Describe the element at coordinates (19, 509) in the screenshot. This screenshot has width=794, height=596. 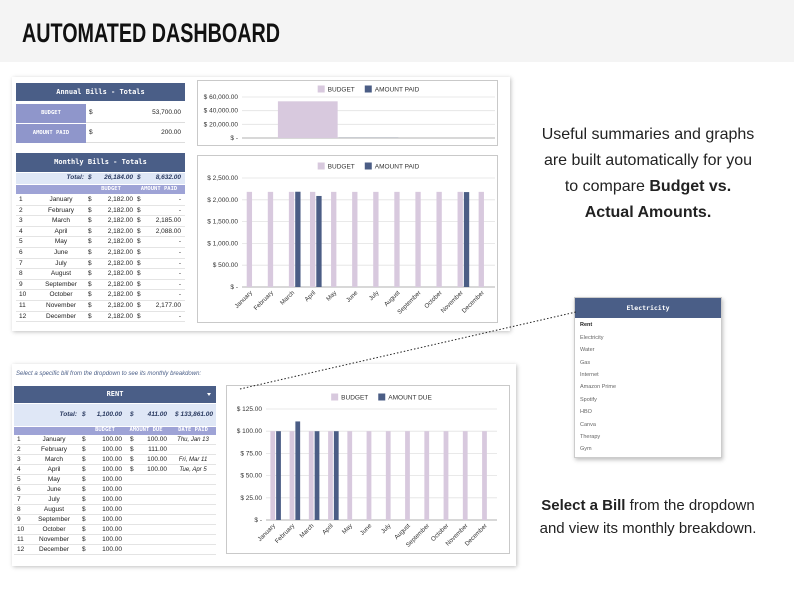
I see `cell-text: 8` at that location.